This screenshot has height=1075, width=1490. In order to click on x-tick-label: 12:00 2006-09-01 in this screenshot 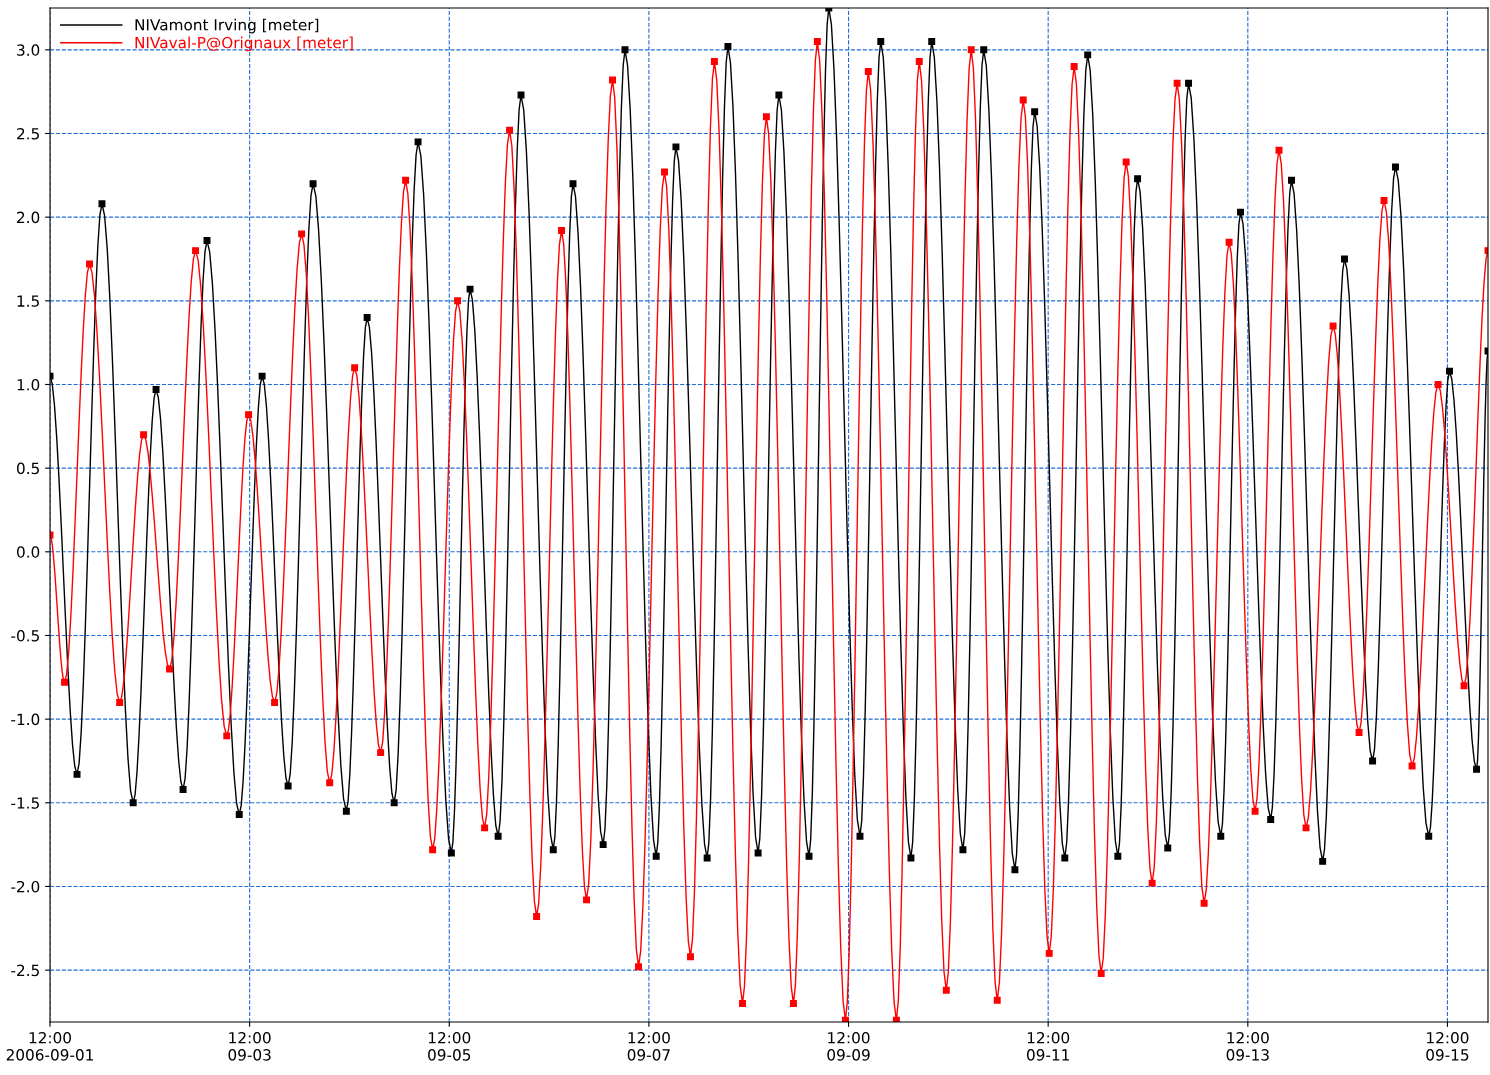, I will do `click(49, 1046)`.